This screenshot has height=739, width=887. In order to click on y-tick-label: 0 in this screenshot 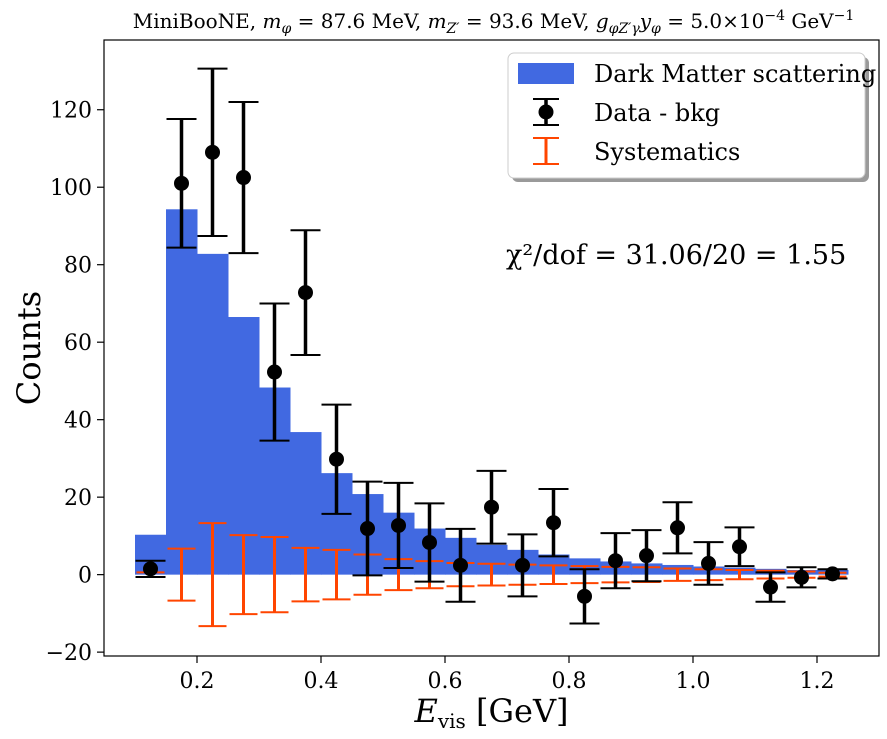, I will do `click(85, 576)`.